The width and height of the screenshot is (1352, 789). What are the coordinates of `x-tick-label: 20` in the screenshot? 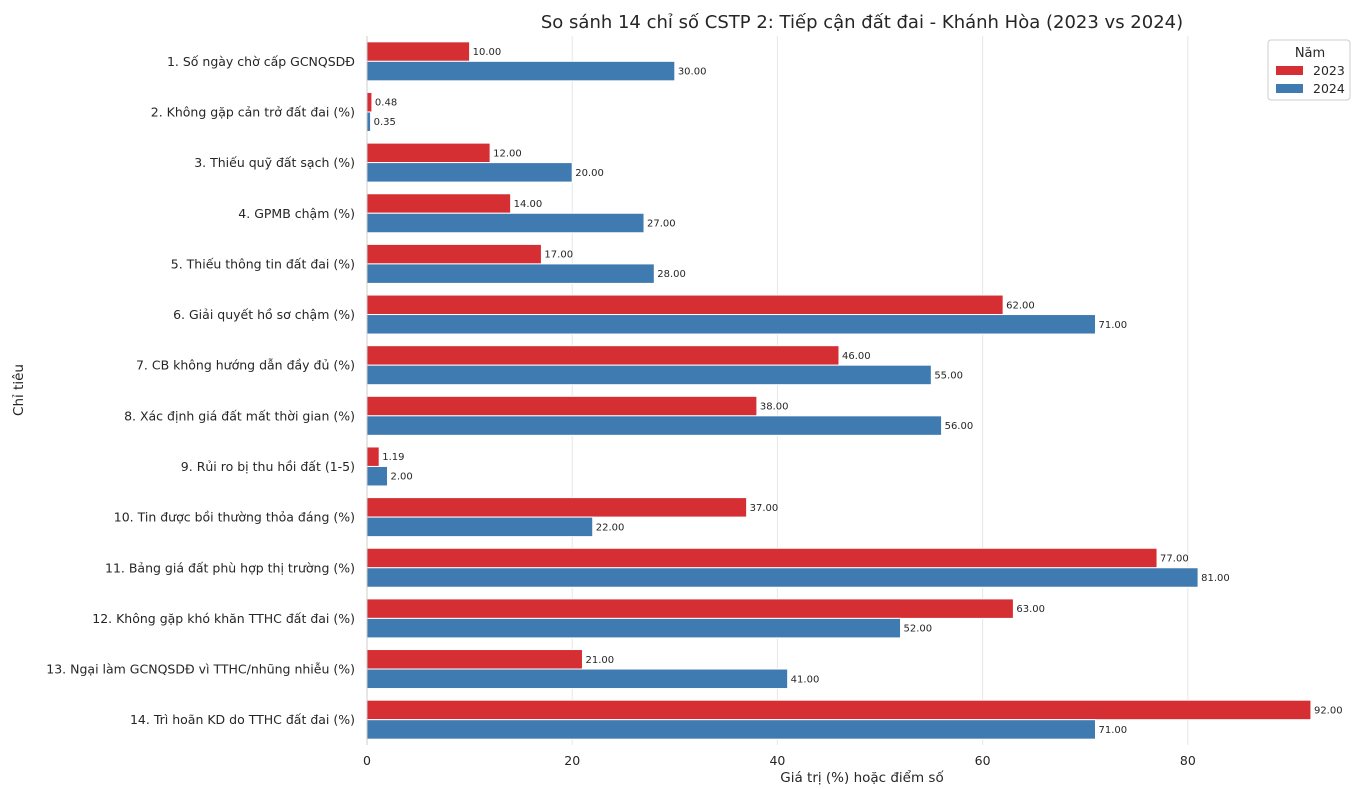 It's located at (572, 760).